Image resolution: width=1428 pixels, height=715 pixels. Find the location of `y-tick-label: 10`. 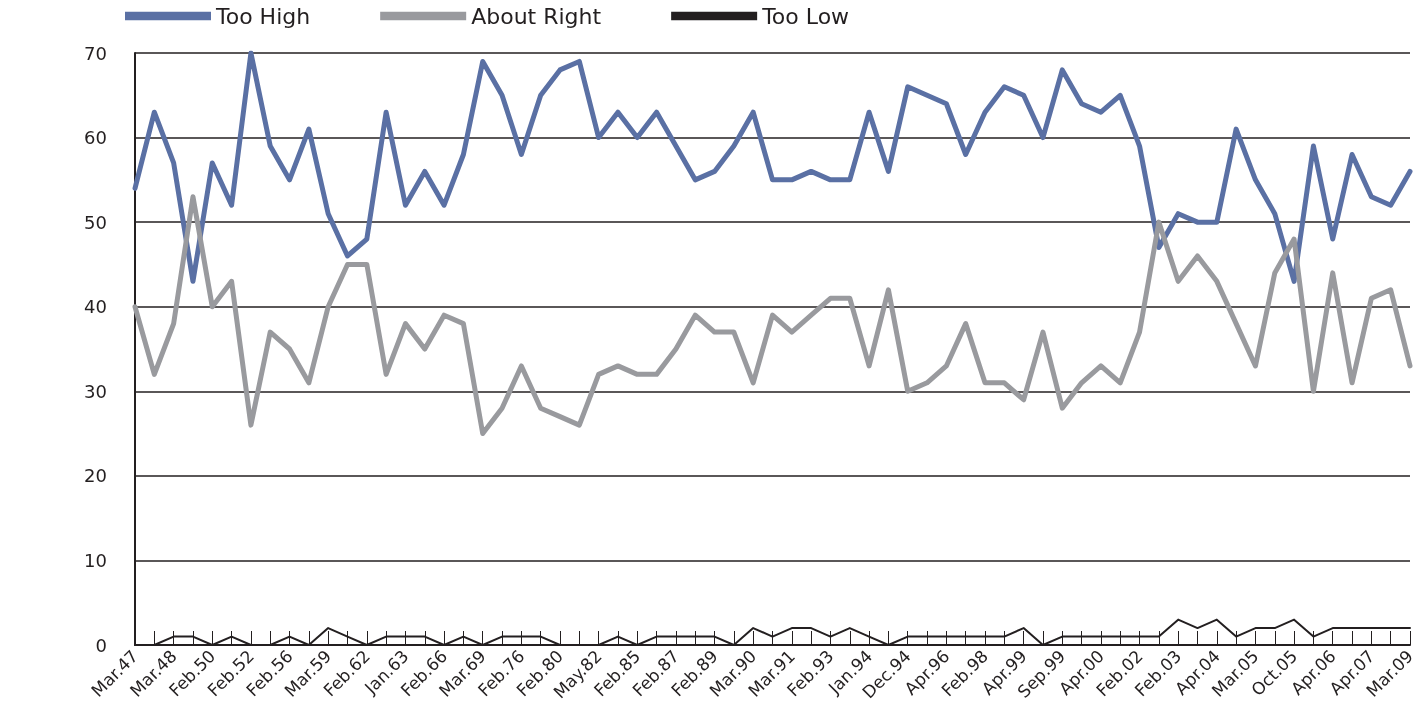

y-tick-label: 10 is located at coordinates (95, 560).